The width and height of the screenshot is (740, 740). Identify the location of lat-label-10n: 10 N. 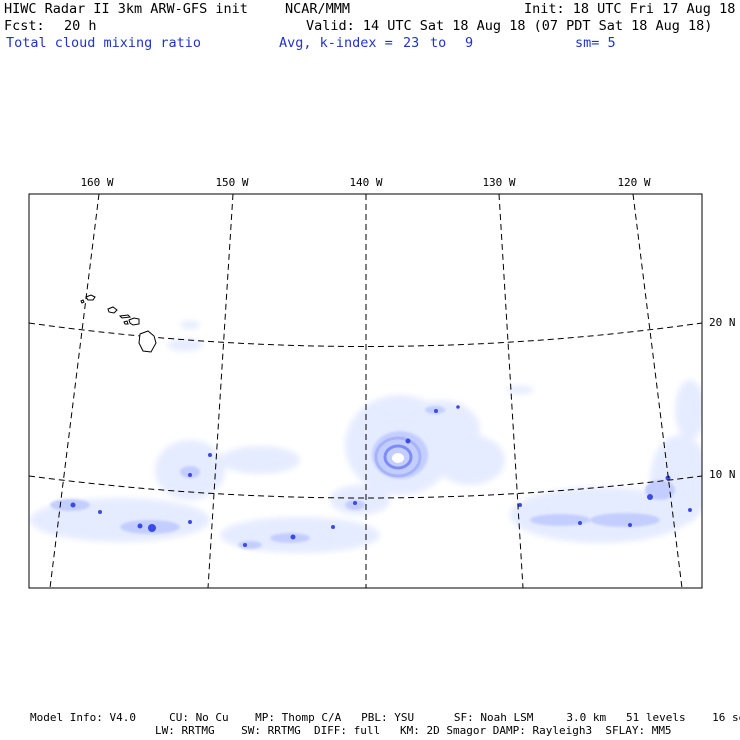
(722, 474).